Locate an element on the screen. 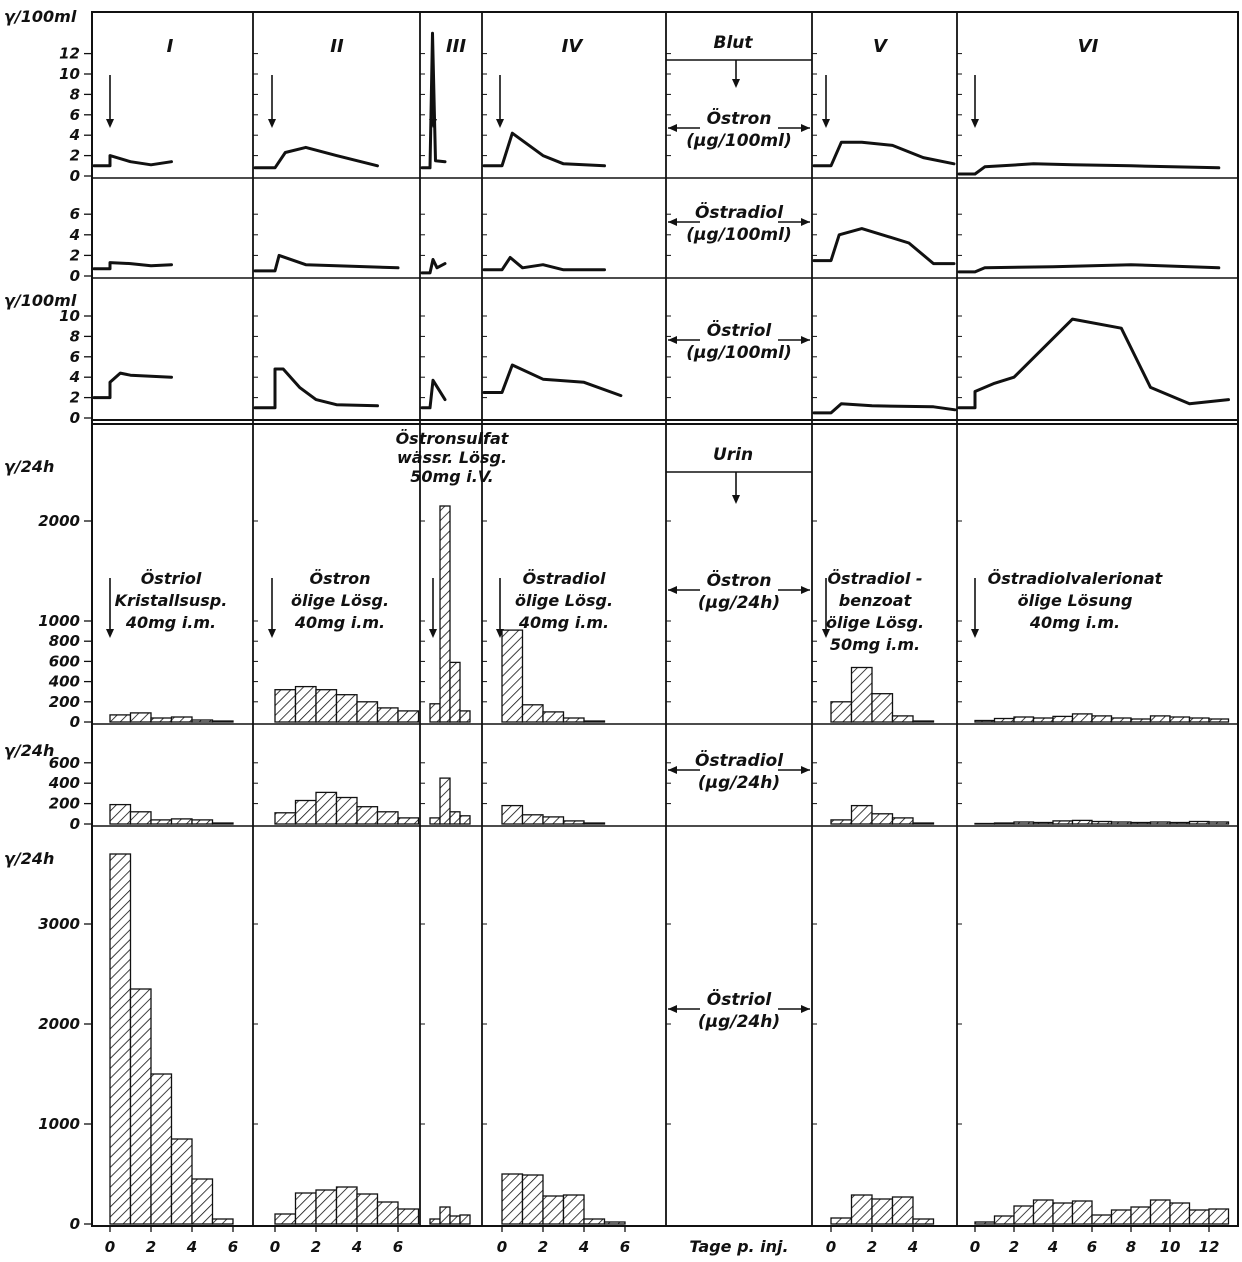 Image resolution: width=1242 pixels, height=1262 pixels. series-line-blood-oestradiol-VI is located at coordinates (1089, 268).